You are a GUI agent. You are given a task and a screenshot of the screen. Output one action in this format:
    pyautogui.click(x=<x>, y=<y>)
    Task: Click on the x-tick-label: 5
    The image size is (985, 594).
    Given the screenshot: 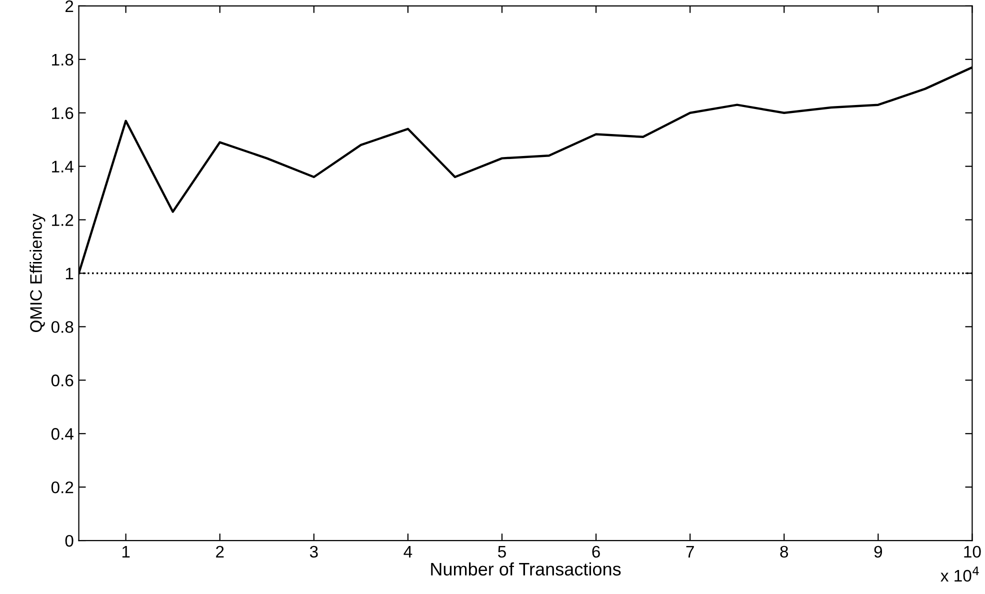 What is the action you would take?
    pyautogui.click(x=502, y=552)
    